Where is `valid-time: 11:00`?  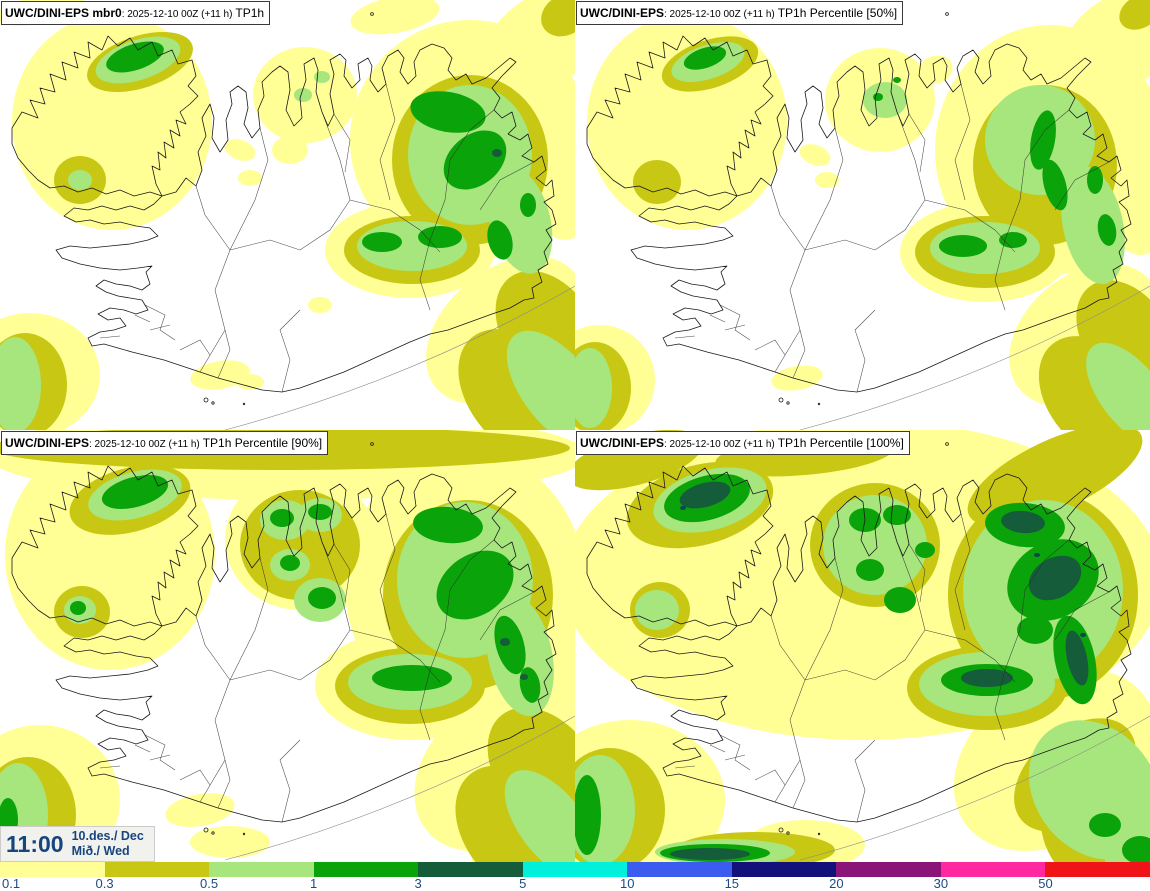 valid-time: 11:00 is located at coordinates (35, 843).